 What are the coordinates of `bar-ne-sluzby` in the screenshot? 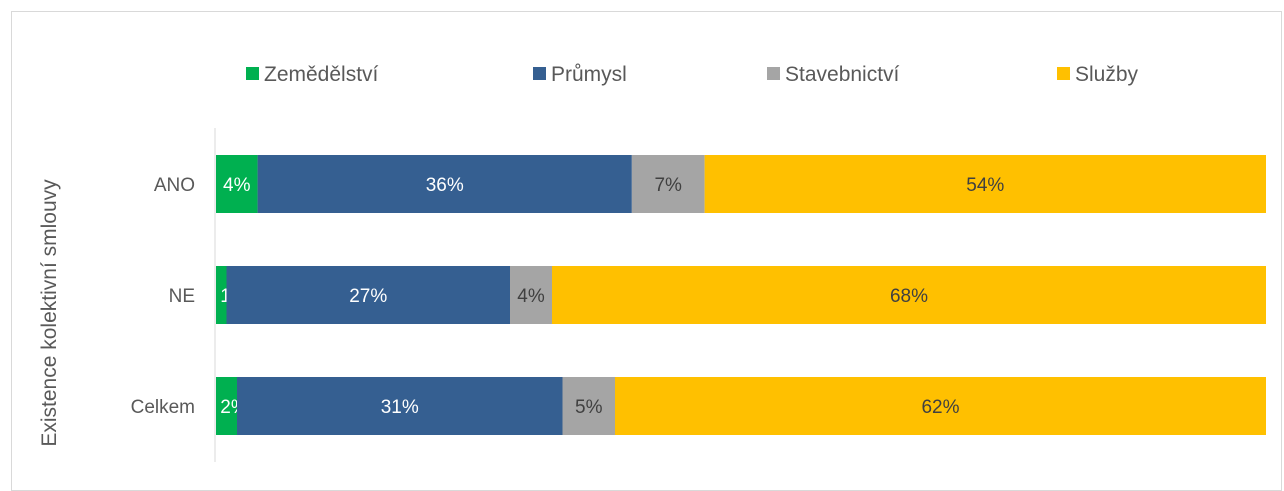 It's located at (909, 295).